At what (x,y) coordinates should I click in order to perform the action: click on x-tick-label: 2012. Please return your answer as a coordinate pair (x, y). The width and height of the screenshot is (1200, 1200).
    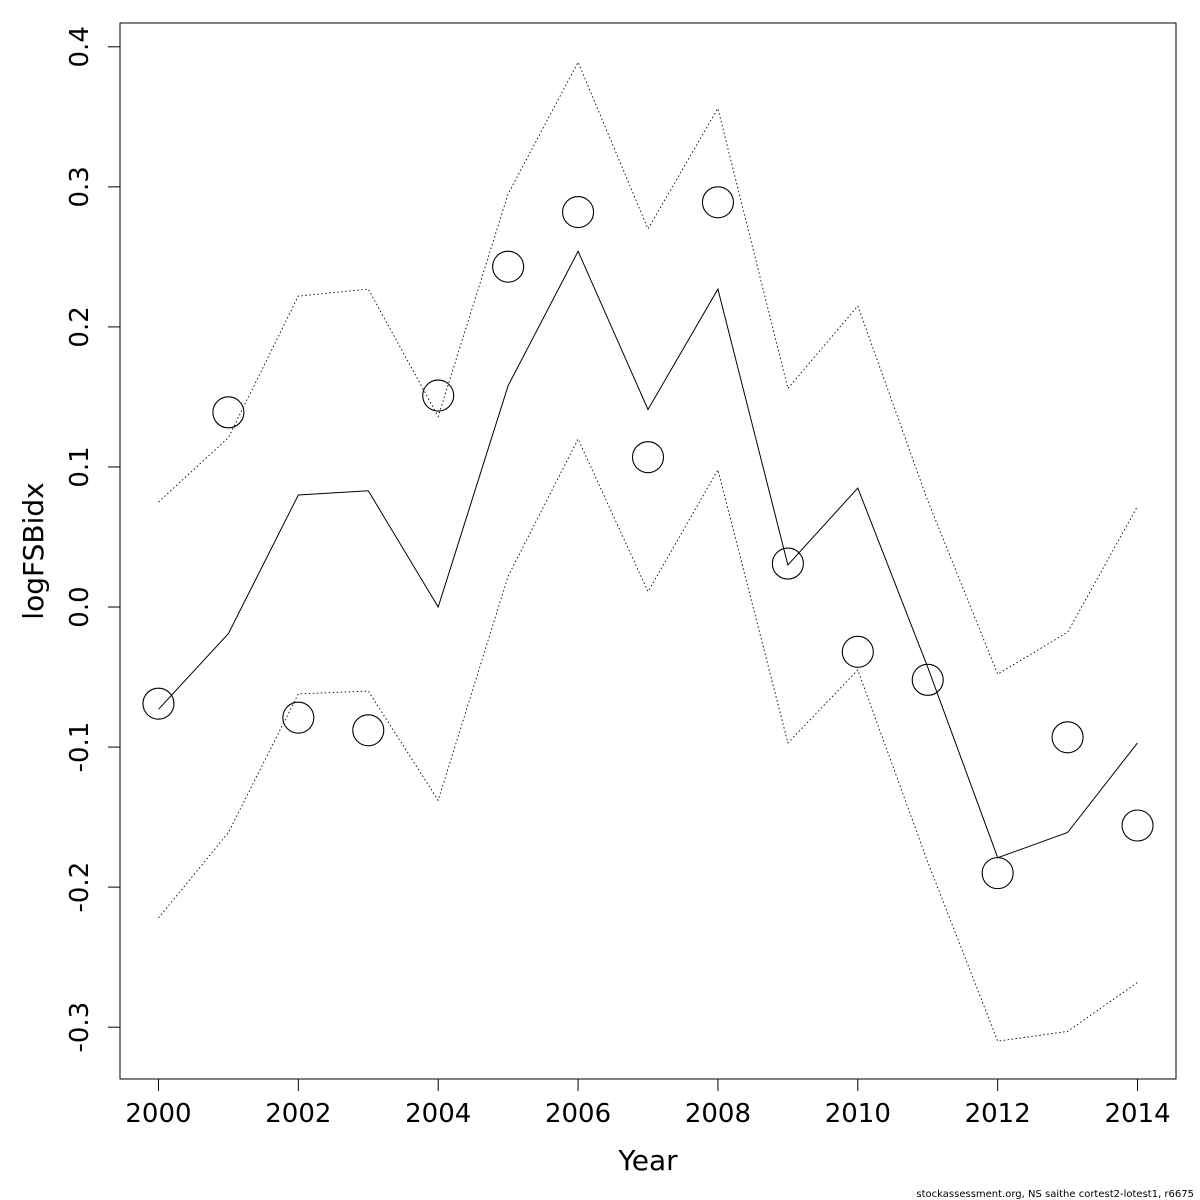
    Looking at the image, I should click on (998, 1114).